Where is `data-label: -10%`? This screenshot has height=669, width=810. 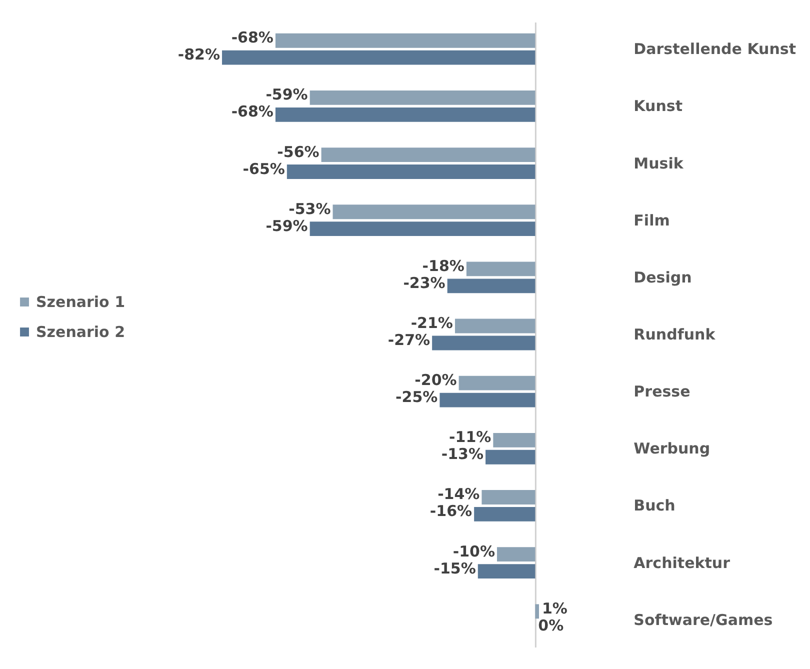 data-label: -10% is located at coordinates (473, 551).